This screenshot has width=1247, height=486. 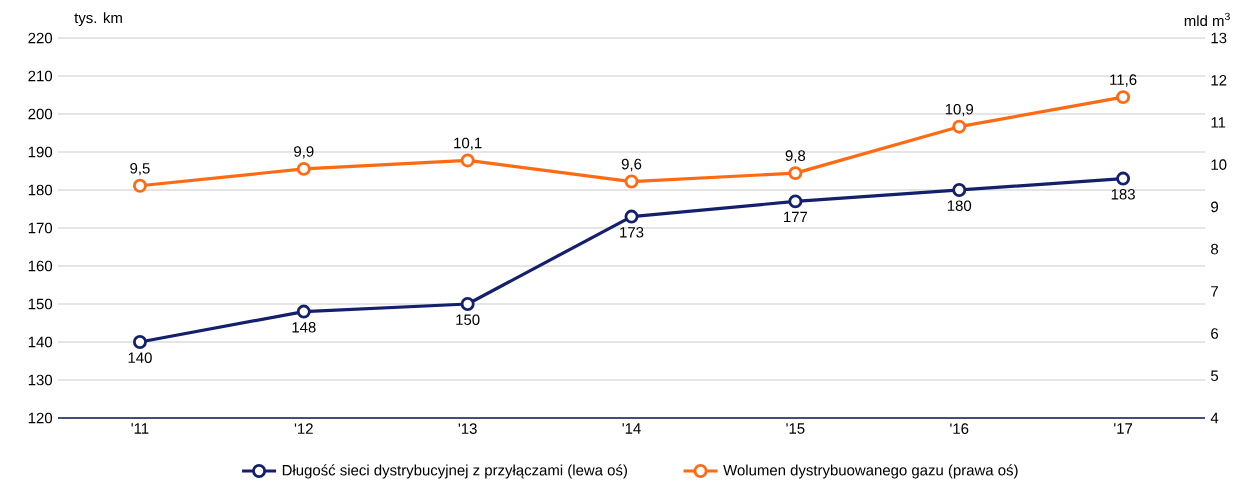 I want to click on y-tick-label: 220, so click(x=40, y=38).